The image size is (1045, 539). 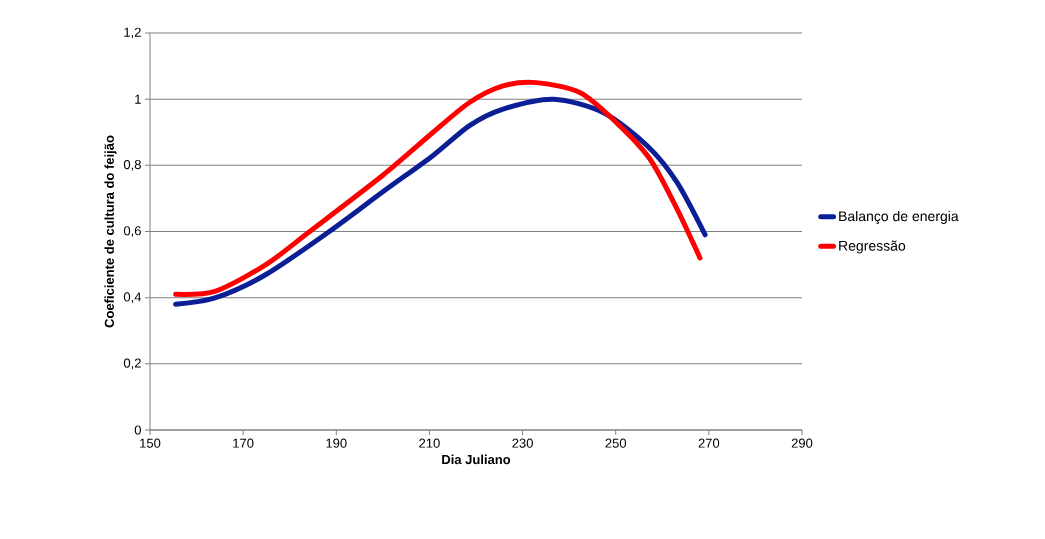 What do you see at coordinates (138, 99) in the screenshot?
I see `y-tick-label: 1` at bounding box center [138, 99].